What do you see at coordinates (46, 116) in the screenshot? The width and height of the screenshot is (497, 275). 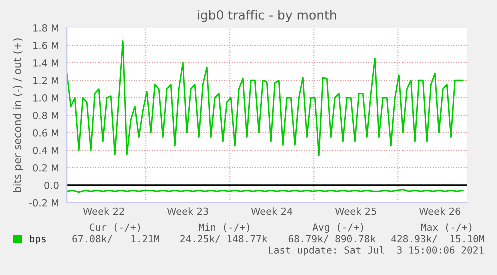 I see `y-tick-label: 0.8 M` at bounding box center [46, 116].